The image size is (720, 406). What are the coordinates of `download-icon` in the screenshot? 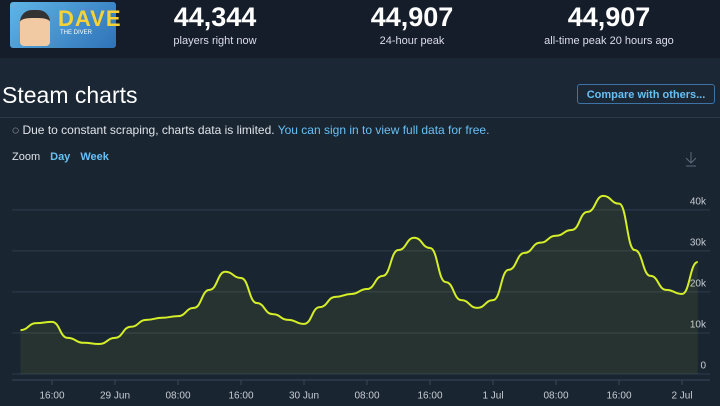 It's located at (691, 159).